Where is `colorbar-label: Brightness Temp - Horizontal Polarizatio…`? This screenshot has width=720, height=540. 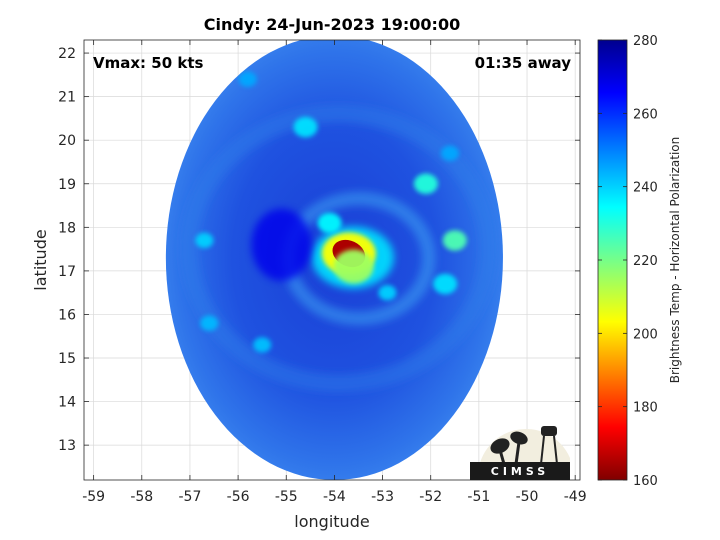
colorbar-label: Brightness Temp - Horizontal Polarizatio… is located at coordinates (675, 260).